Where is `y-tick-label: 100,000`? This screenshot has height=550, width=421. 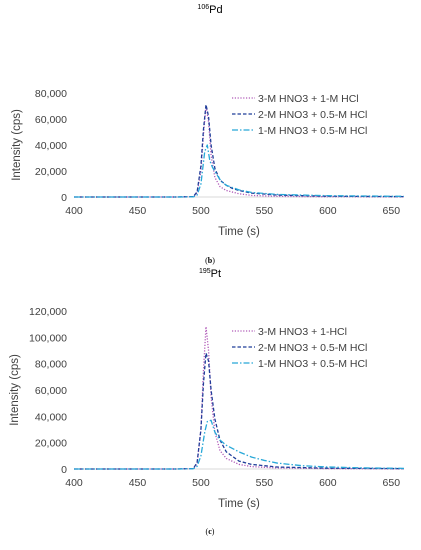 y-tick-label: 100,000 is located at coordinates (48, 338).